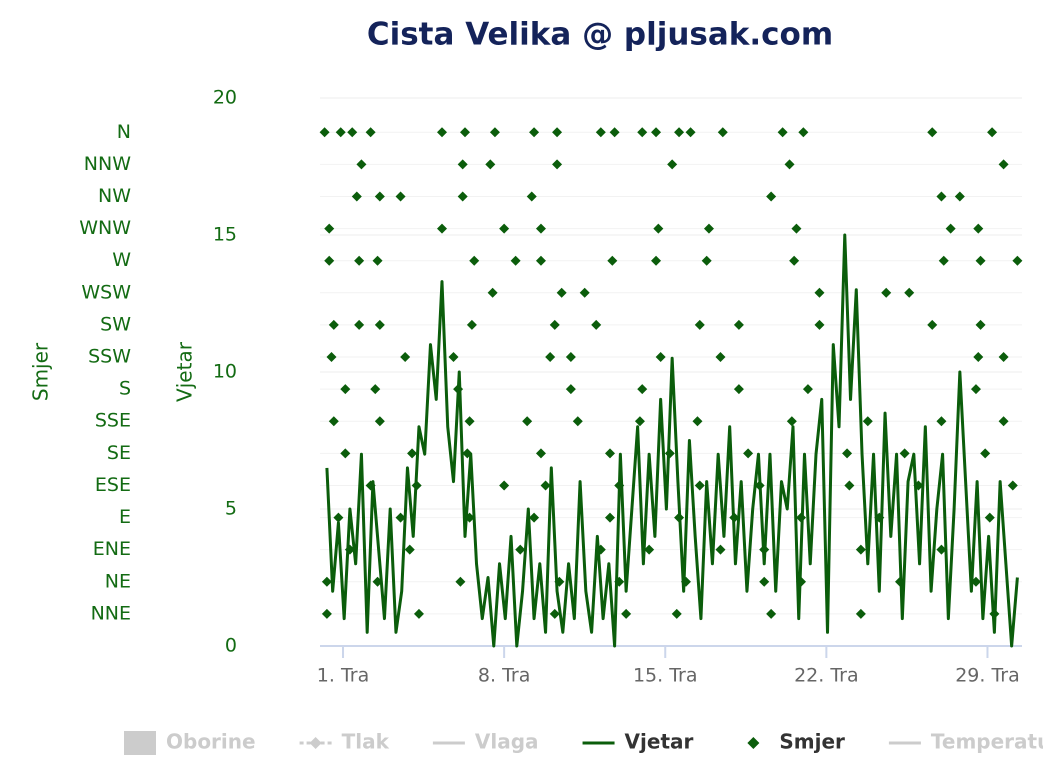  I want to click on y-axis-title: Vjetar, so click(185, 371).